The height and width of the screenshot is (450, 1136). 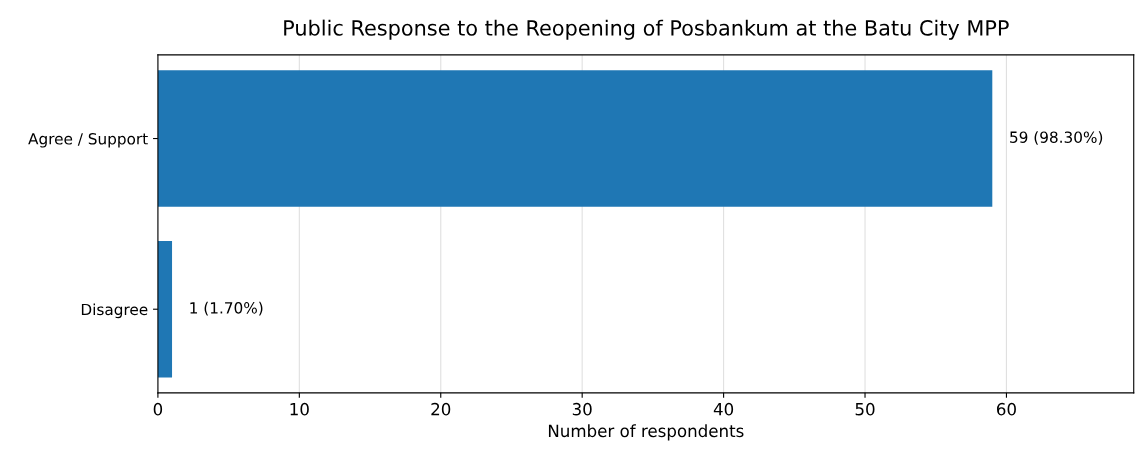 What do you see at coordinates (723, 409) in the screenshot?
I see `x-tick-label: 40` at bounding box center [723, 409].